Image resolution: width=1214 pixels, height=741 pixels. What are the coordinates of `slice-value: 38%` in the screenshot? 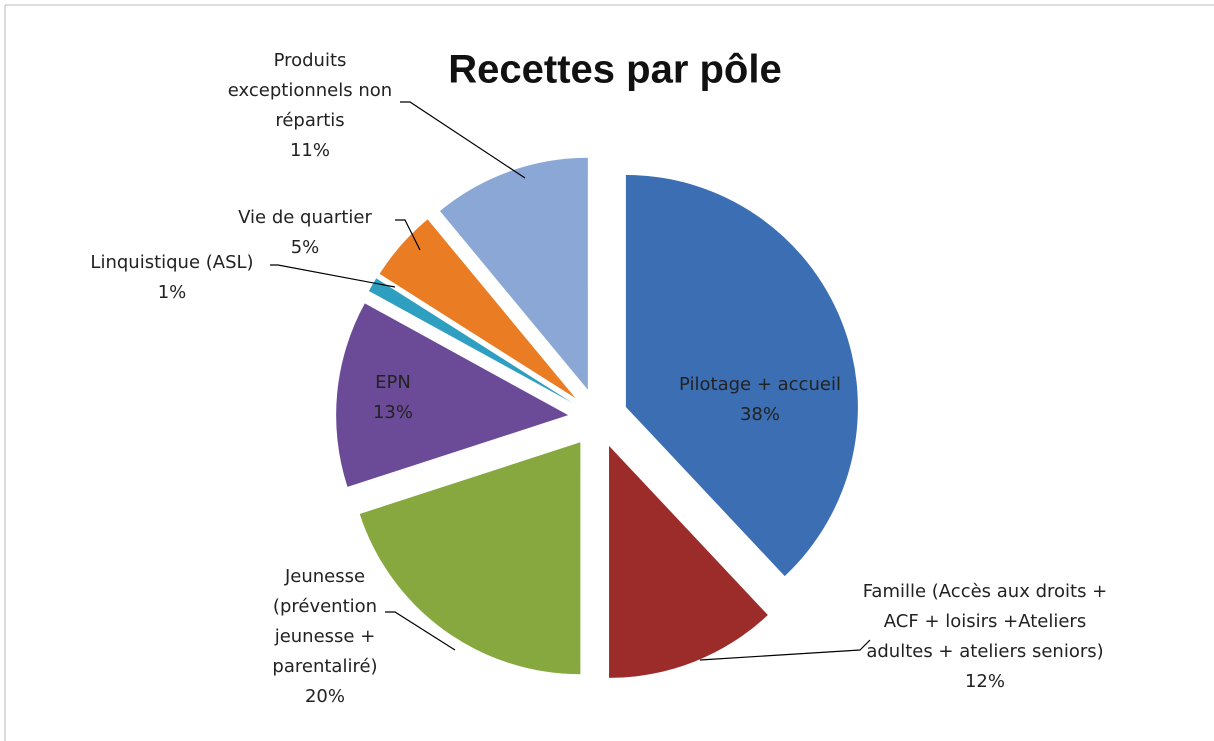 It's located at (759, 414).